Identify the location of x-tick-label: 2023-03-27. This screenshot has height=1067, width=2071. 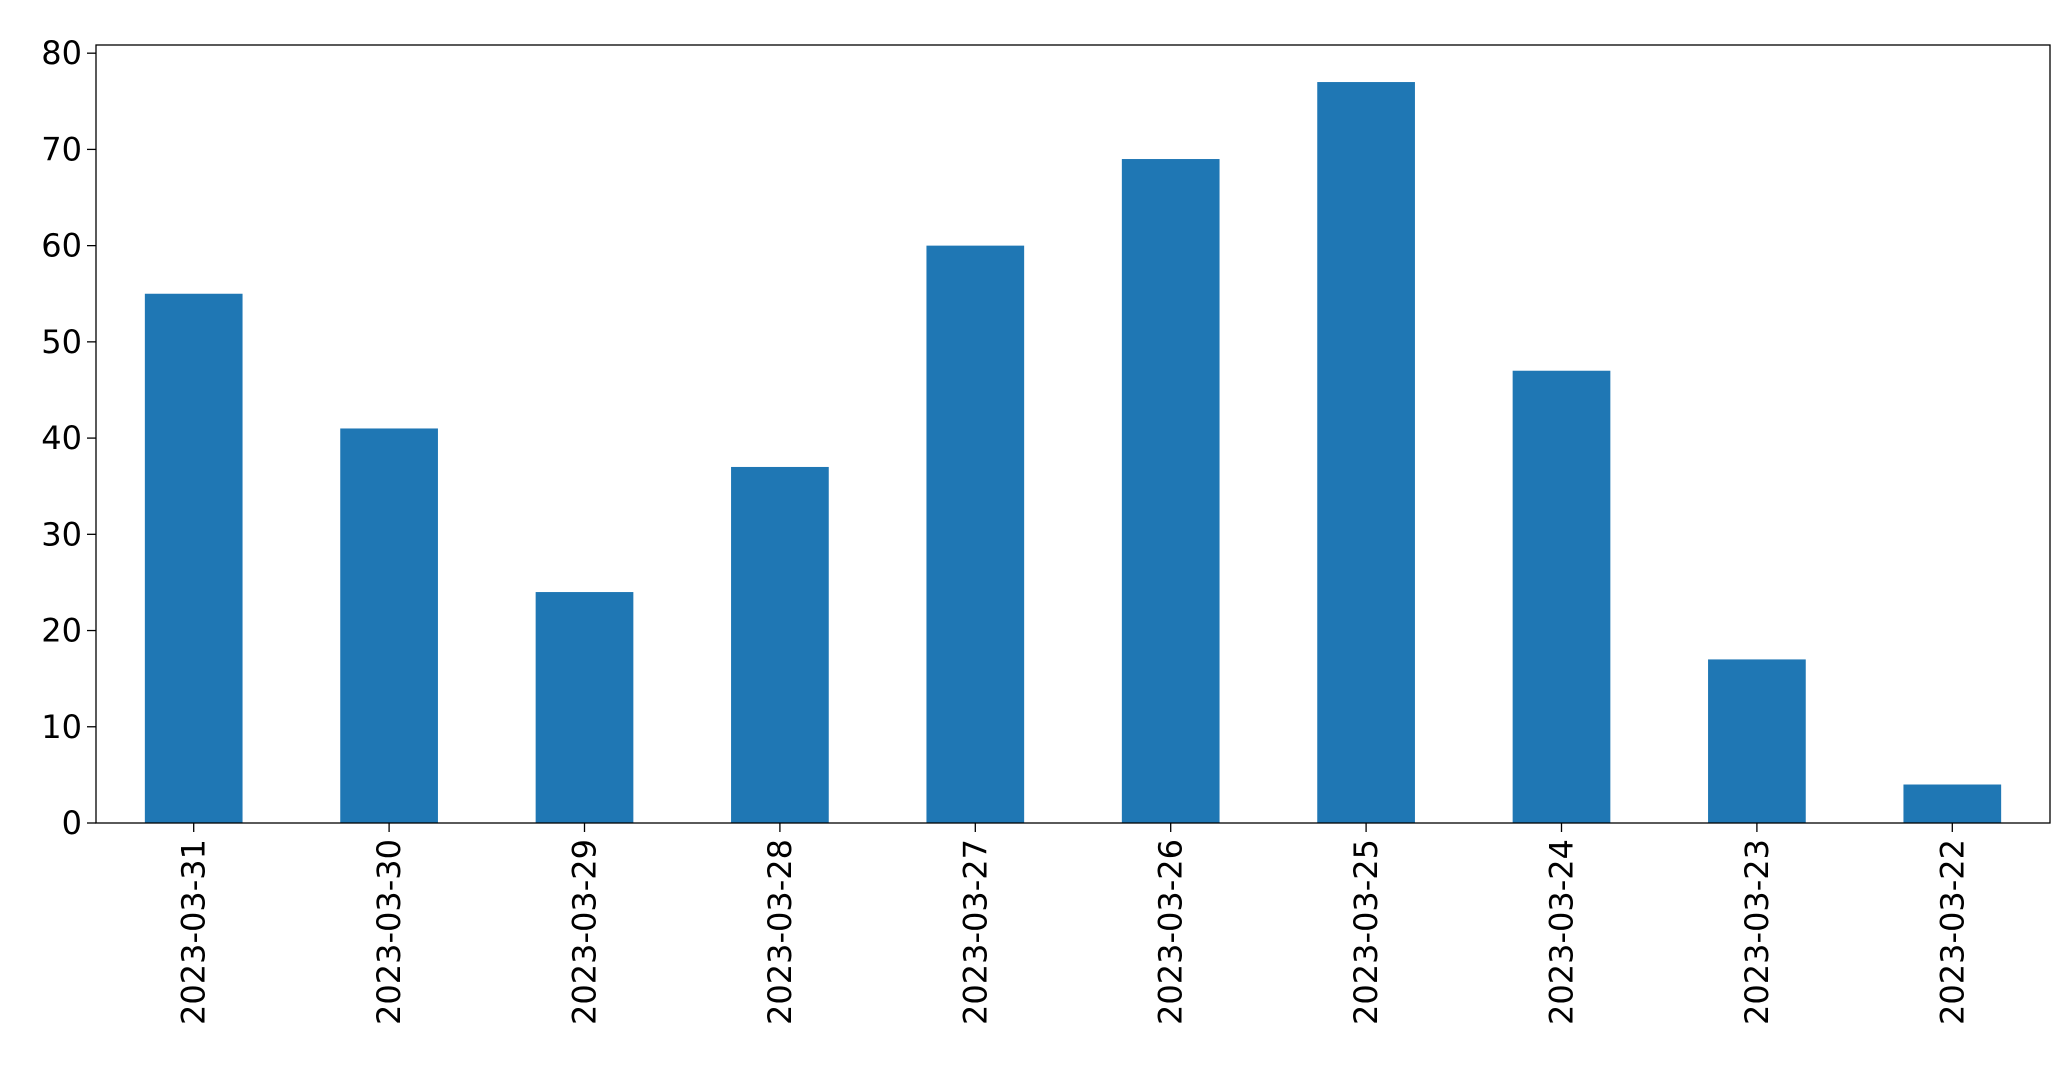
(975, 932).